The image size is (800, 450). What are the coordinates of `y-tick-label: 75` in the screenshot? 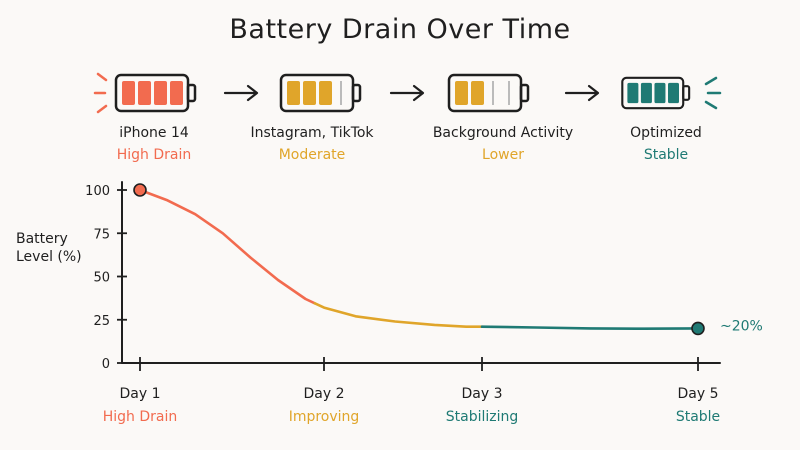 It's located at (101, 234).